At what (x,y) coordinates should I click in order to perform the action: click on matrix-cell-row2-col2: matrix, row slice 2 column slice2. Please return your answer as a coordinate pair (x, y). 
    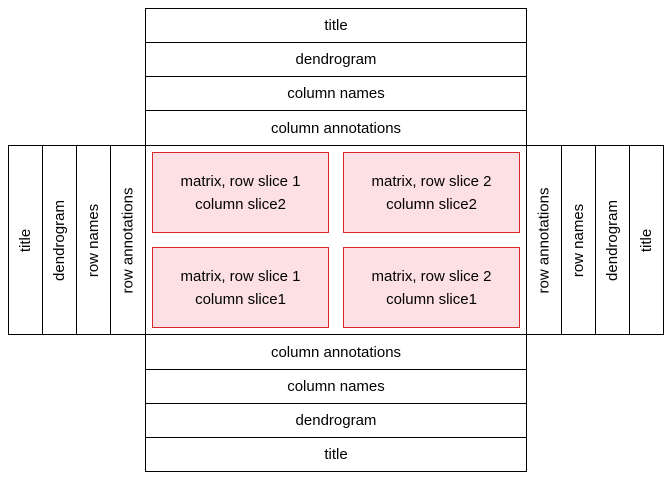
    Looking at the image, I should click on (431, 192).